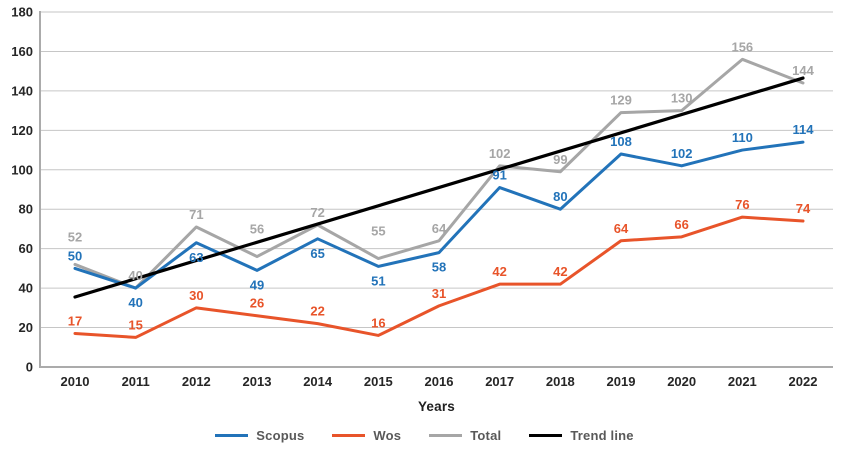 The width and height of the screenshot is (849, 449). I want to click on x-tick-label: 2016, so click(439, 381).